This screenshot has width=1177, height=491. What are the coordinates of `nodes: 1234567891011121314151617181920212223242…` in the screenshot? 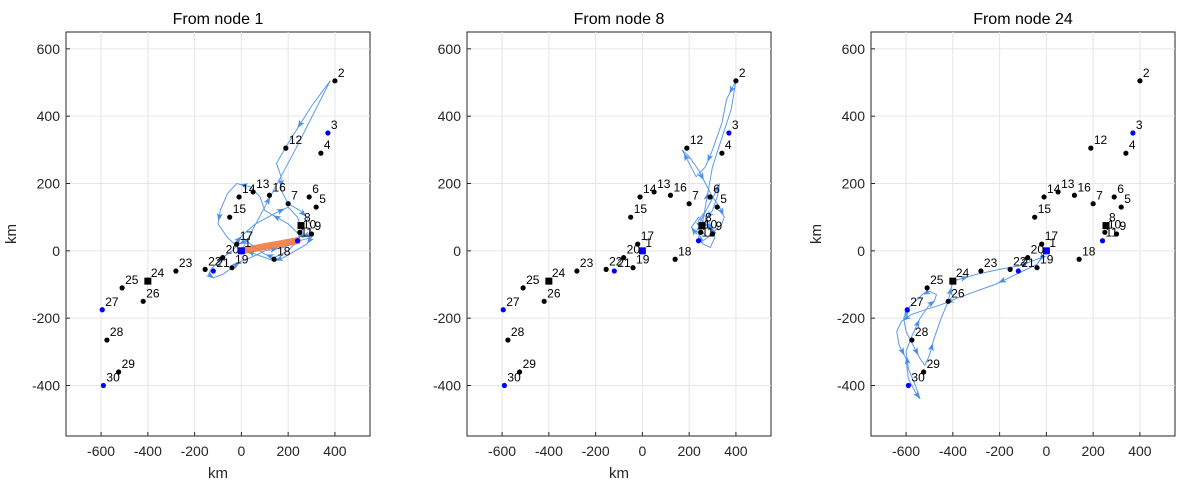 It's located at (222, 227).